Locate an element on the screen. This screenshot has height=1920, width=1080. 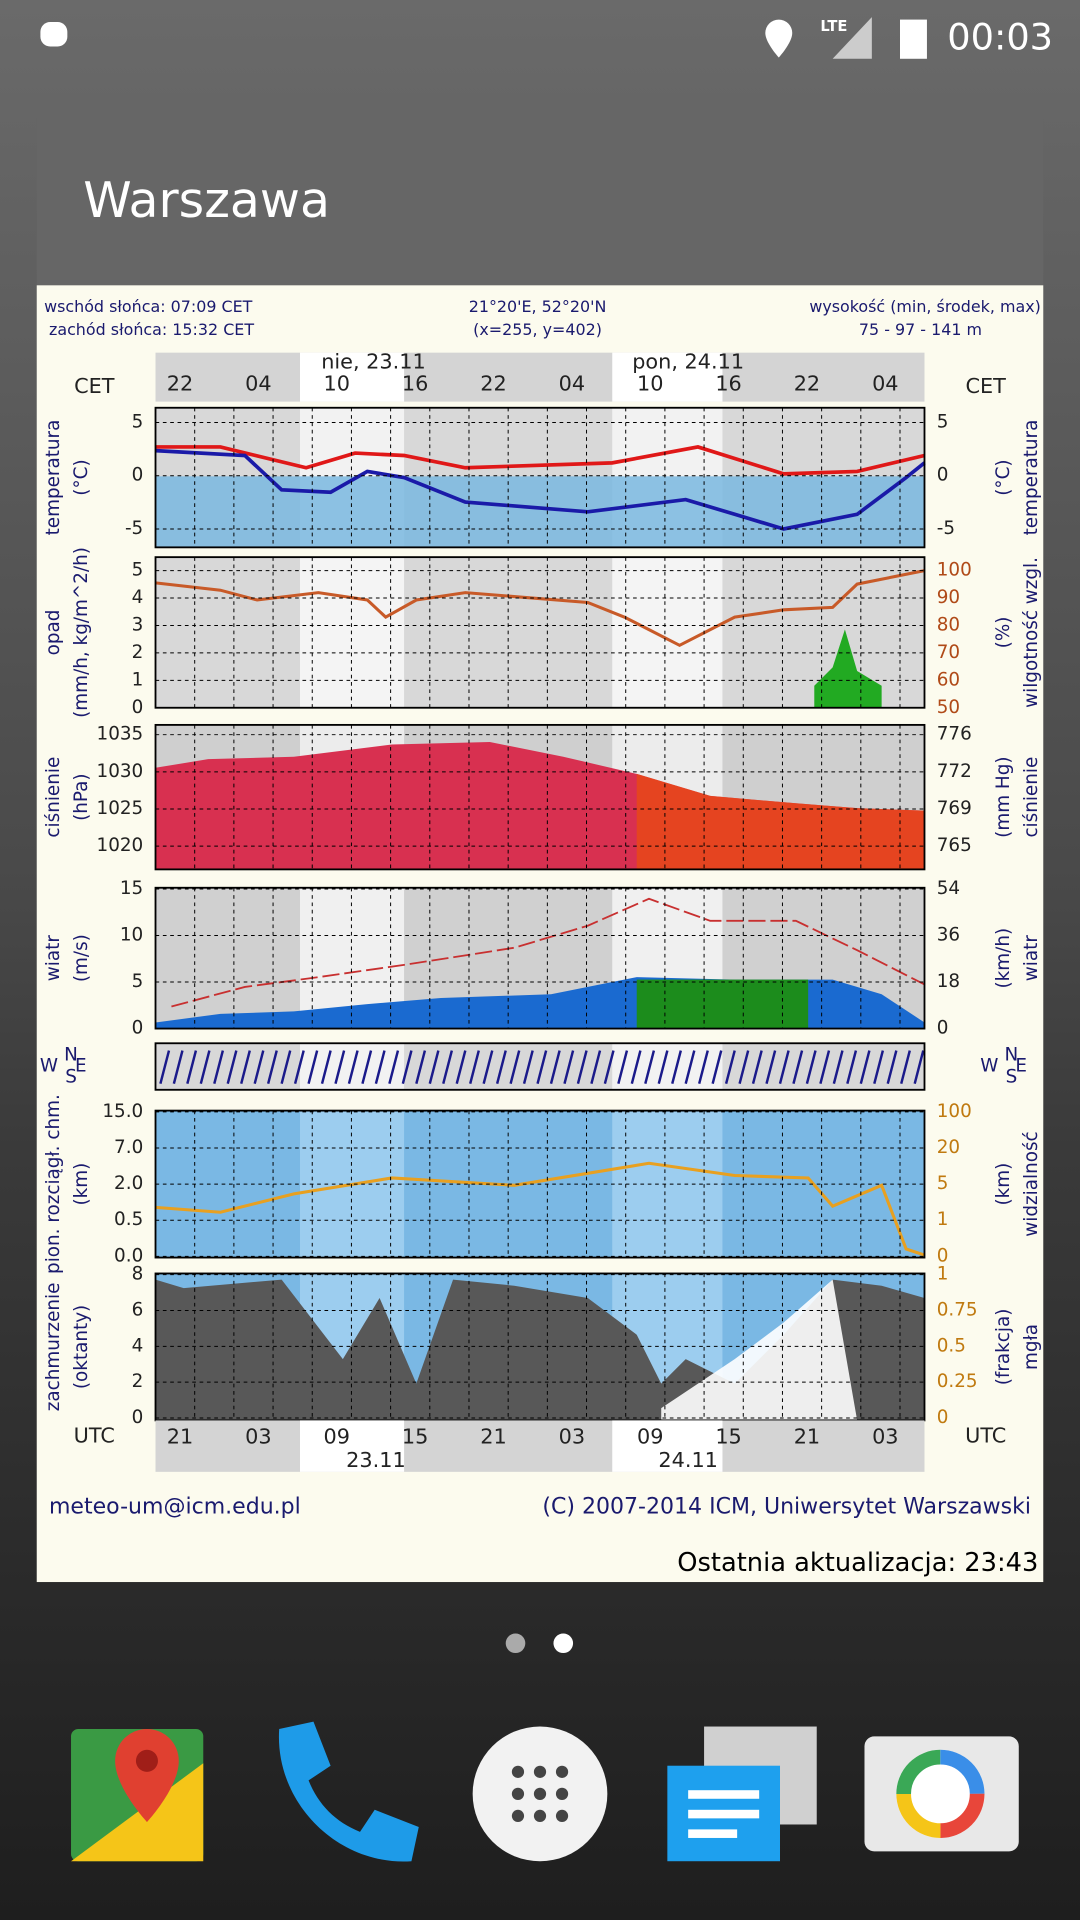
header-left: wschód słońca: 07:09 CET is located at coordinates (148, 306).